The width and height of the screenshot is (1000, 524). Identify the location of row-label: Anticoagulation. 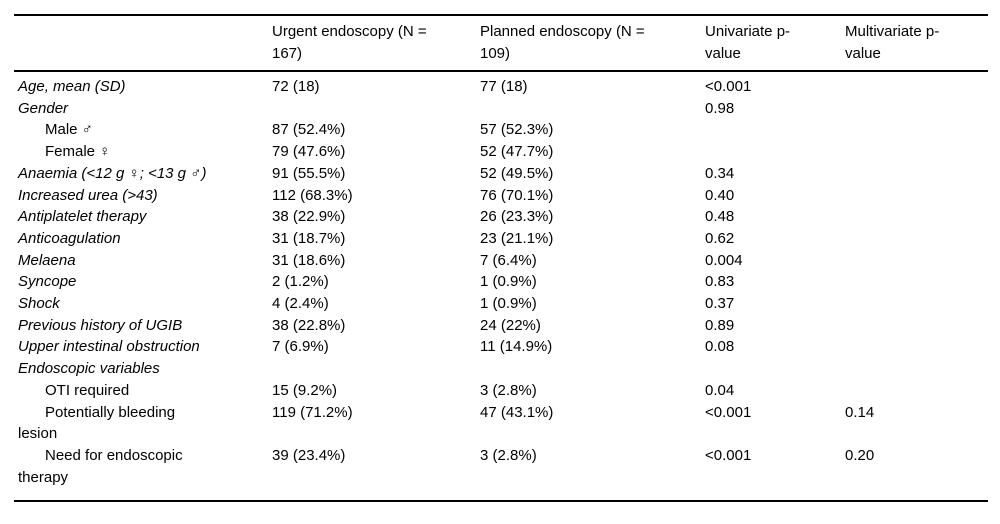
(69, 238).